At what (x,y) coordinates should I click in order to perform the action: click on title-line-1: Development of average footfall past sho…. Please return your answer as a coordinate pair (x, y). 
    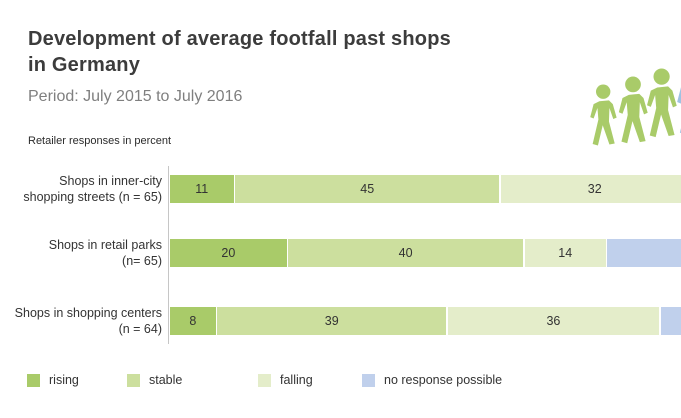
    Looking at the image, I should click on (239, 39).